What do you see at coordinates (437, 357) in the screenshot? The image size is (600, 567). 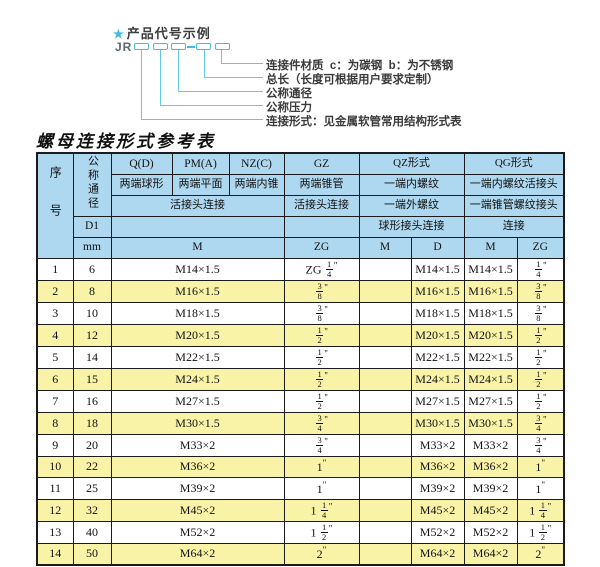 I see `cell-qz-d: M22×1.5` at bounding box center [437, 357].